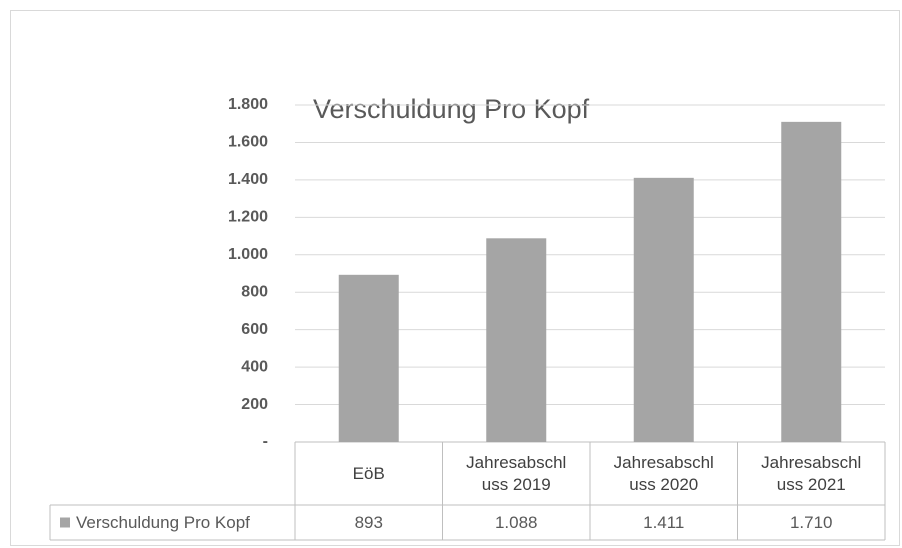  What do you see at coordinates (248, 142) in the screenshot?
I see `y-tick-label: 1.600` at bounding box center [248, 142].